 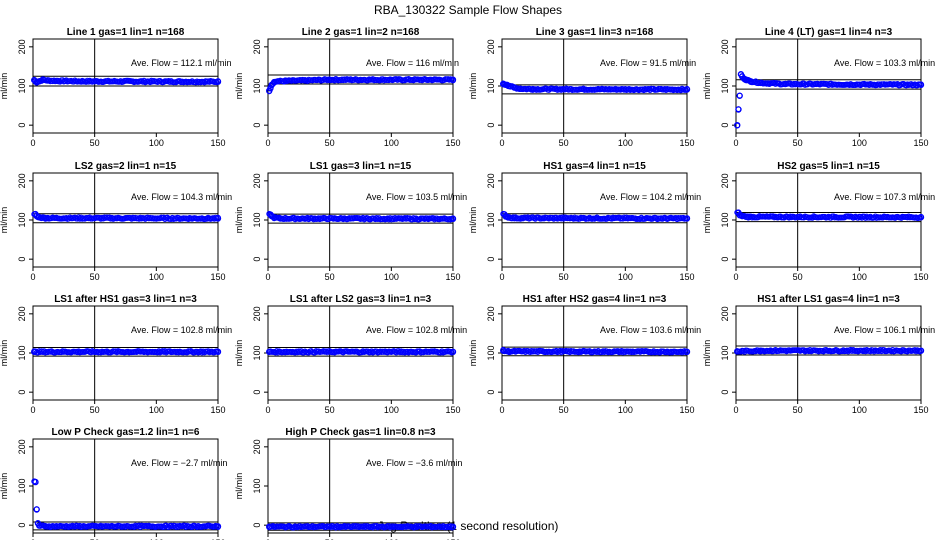 What do you see at coordinates (126, 352) in the screenshot?
I see `panel-9-points` at bounding box center [126, 352].